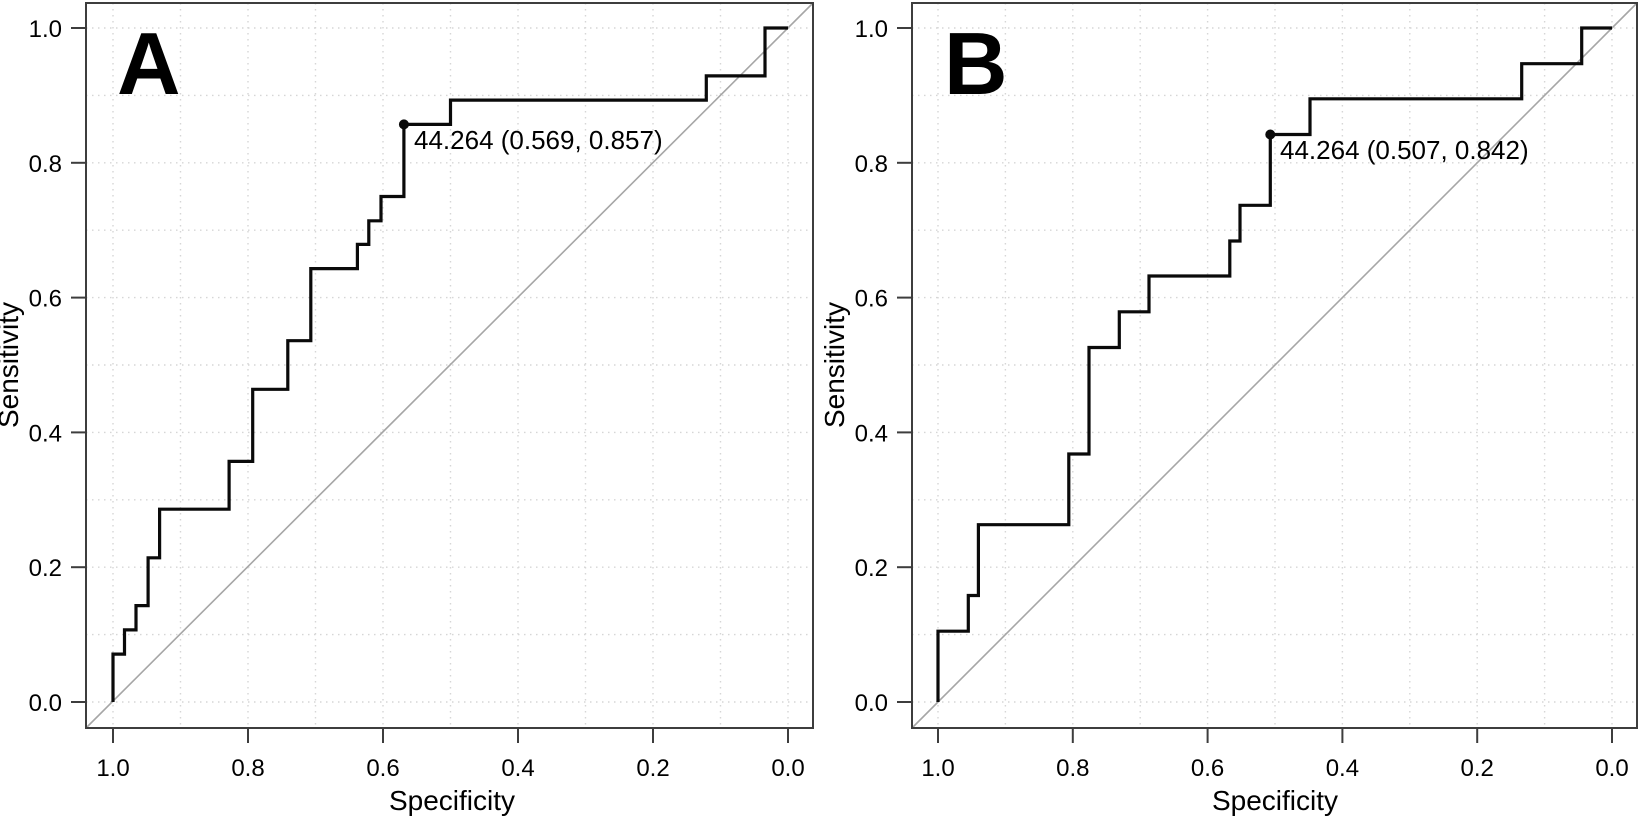 This screenshot has height=819, width=1641. I want to click on threshold-annotation-a: 44.264 (0.569, 0.857), so click(538, 140).